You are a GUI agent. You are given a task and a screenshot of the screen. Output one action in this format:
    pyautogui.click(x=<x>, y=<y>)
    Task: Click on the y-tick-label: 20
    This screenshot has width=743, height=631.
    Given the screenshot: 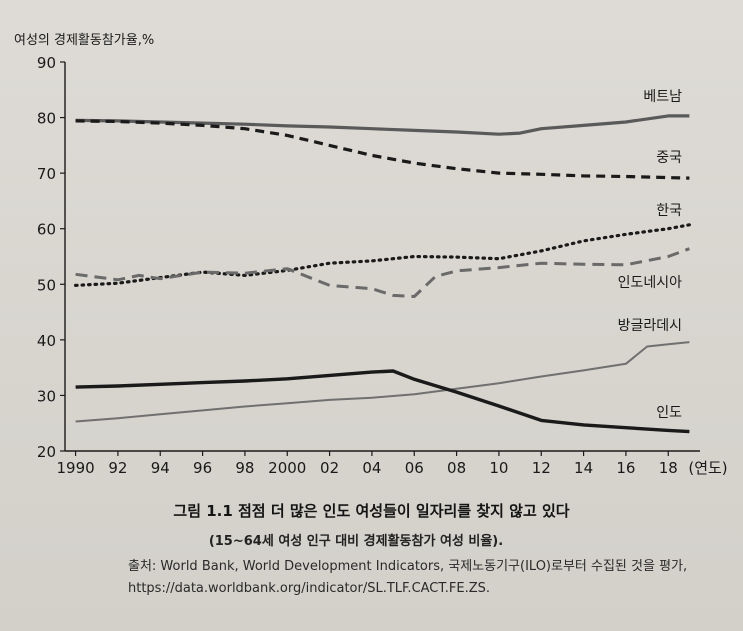 What is the action you would take?
    pyautogui.click(x=46, y=452)
    